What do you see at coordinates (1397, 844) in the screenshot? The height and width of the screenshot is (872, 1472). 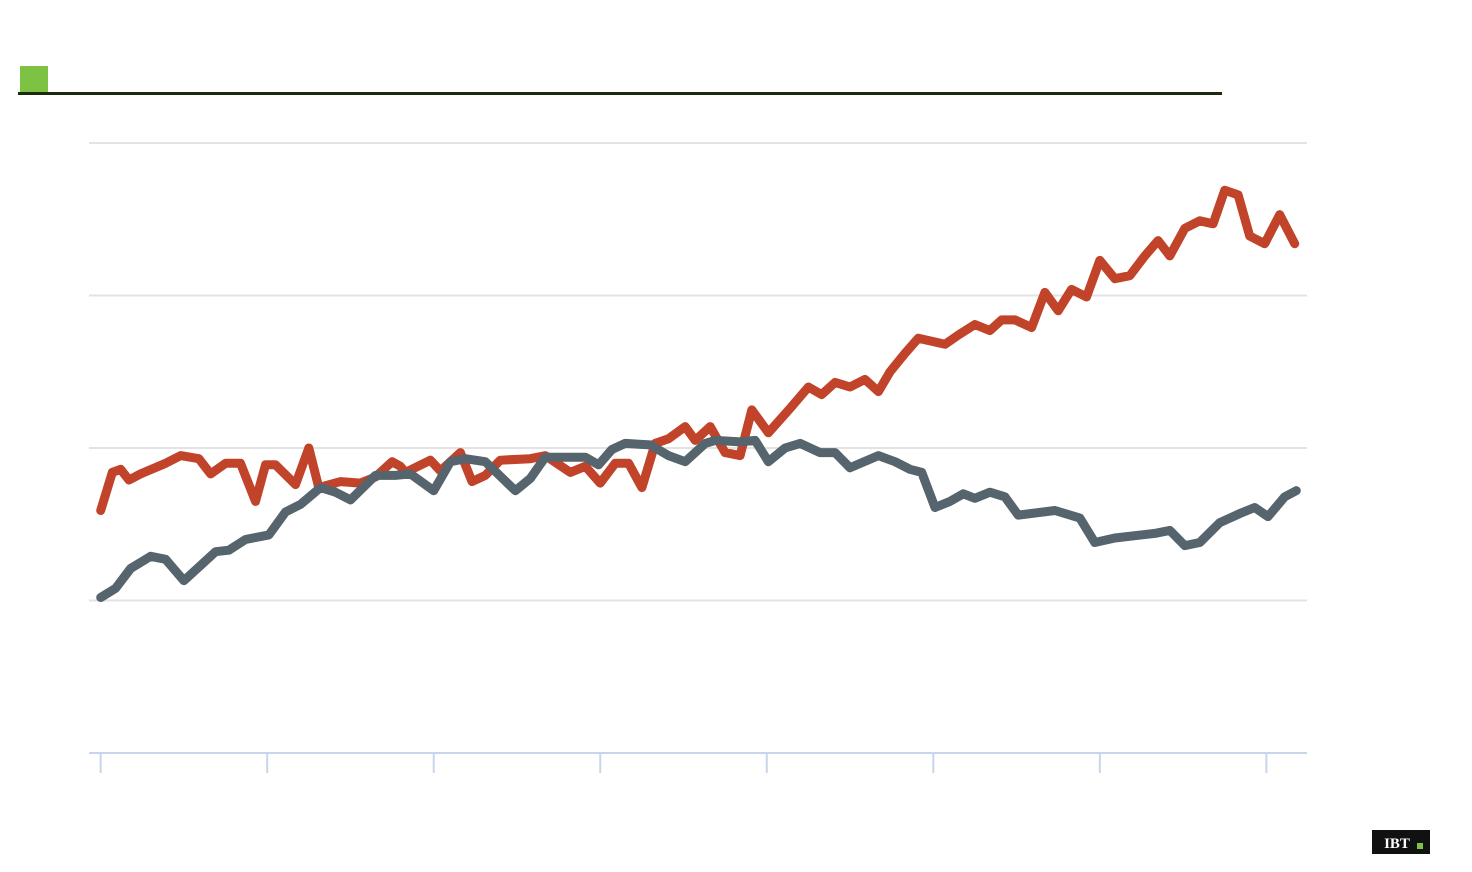 I see `logo: IBT` at bounding box center [1397, 844].